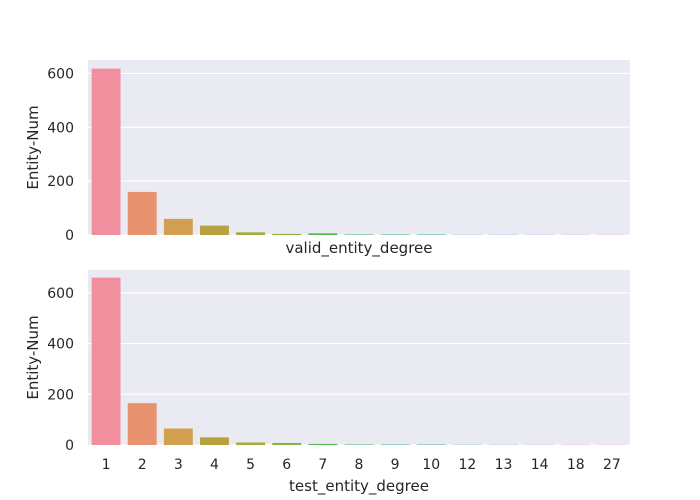 This screenshot has width=700, height=500. Describe the element at coordinates (322, 465) in the screenshot. I see `x-tick-label: 7` at that location.